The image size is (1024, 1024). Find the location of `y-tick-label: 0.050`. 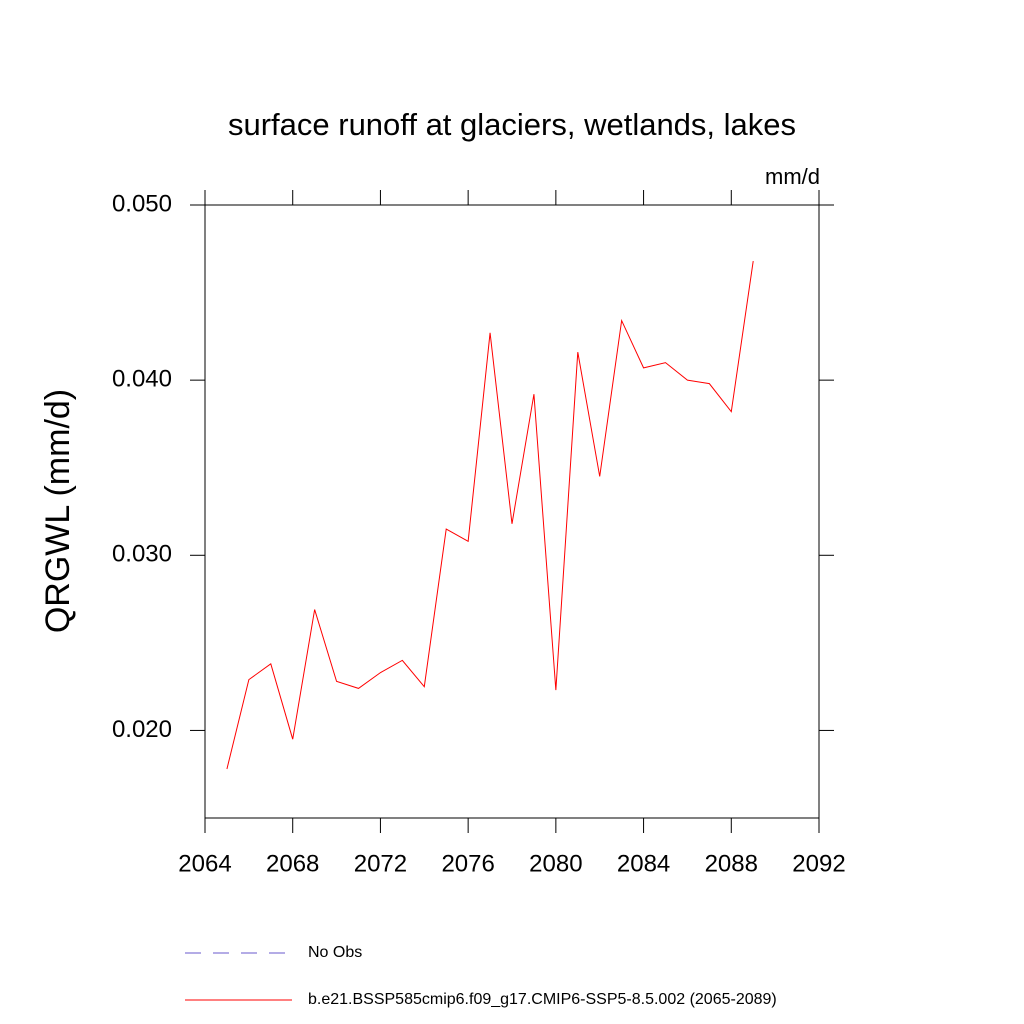

y-tick-label: 0.050 is located at coordinates (142, 203).